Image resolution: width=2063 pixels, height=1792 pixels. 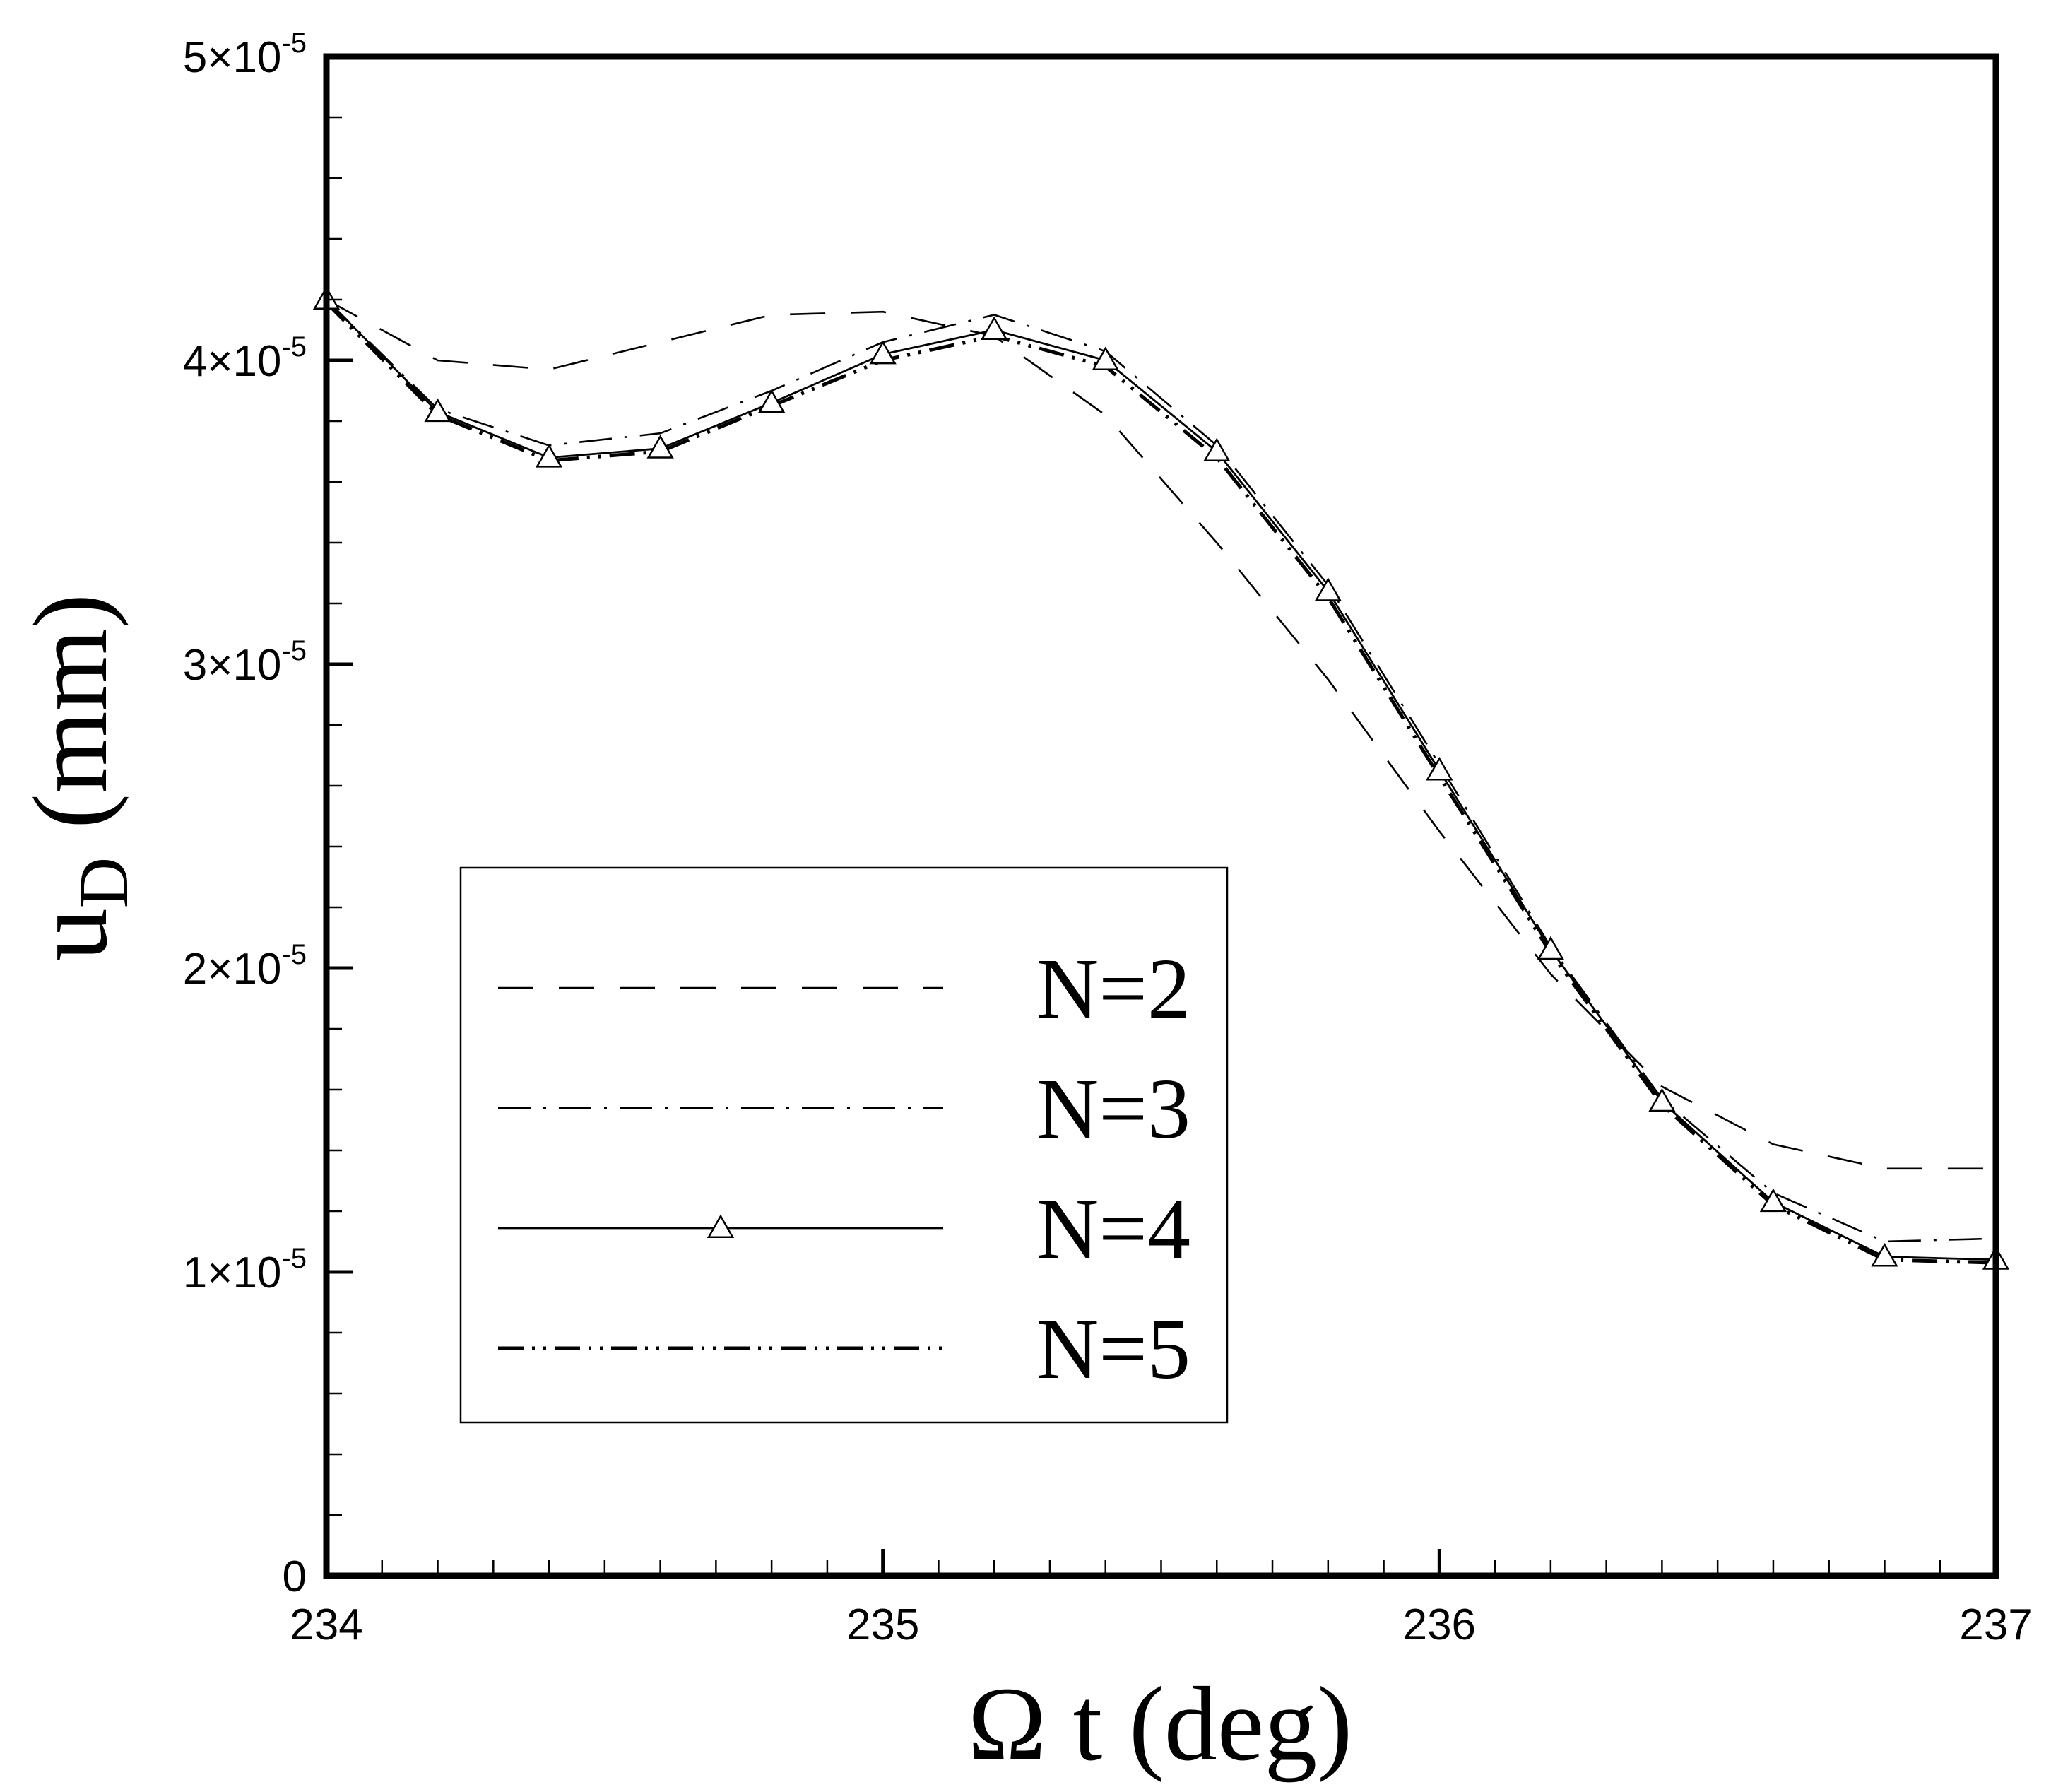 I want to click on y-tick-label: 3×10⁻⁵, so click(x=245, y=662).